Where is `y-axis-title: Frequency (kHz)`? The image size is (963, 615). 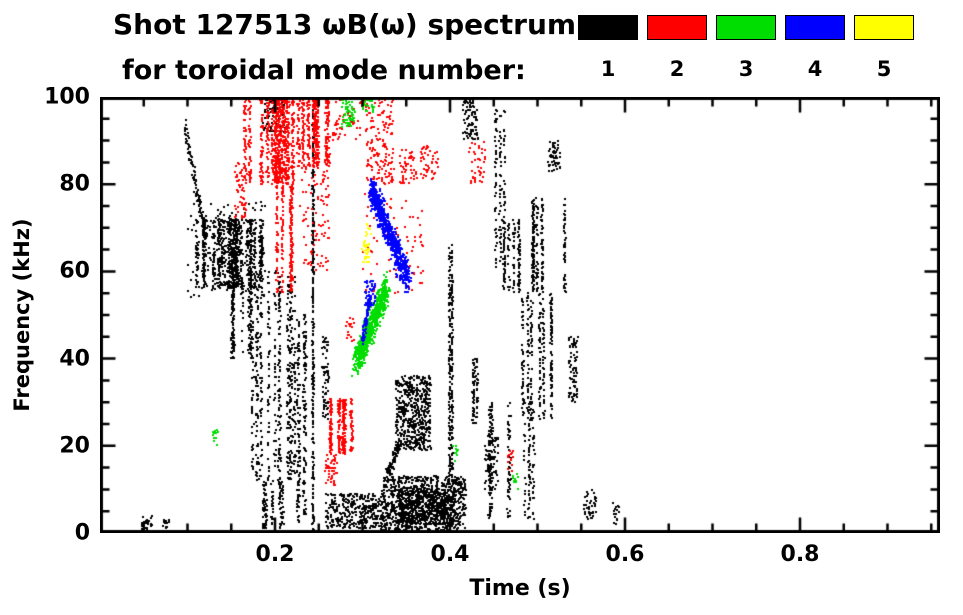 y-axis-title: Frequency (kHz) is located at coordinates (22, 315).